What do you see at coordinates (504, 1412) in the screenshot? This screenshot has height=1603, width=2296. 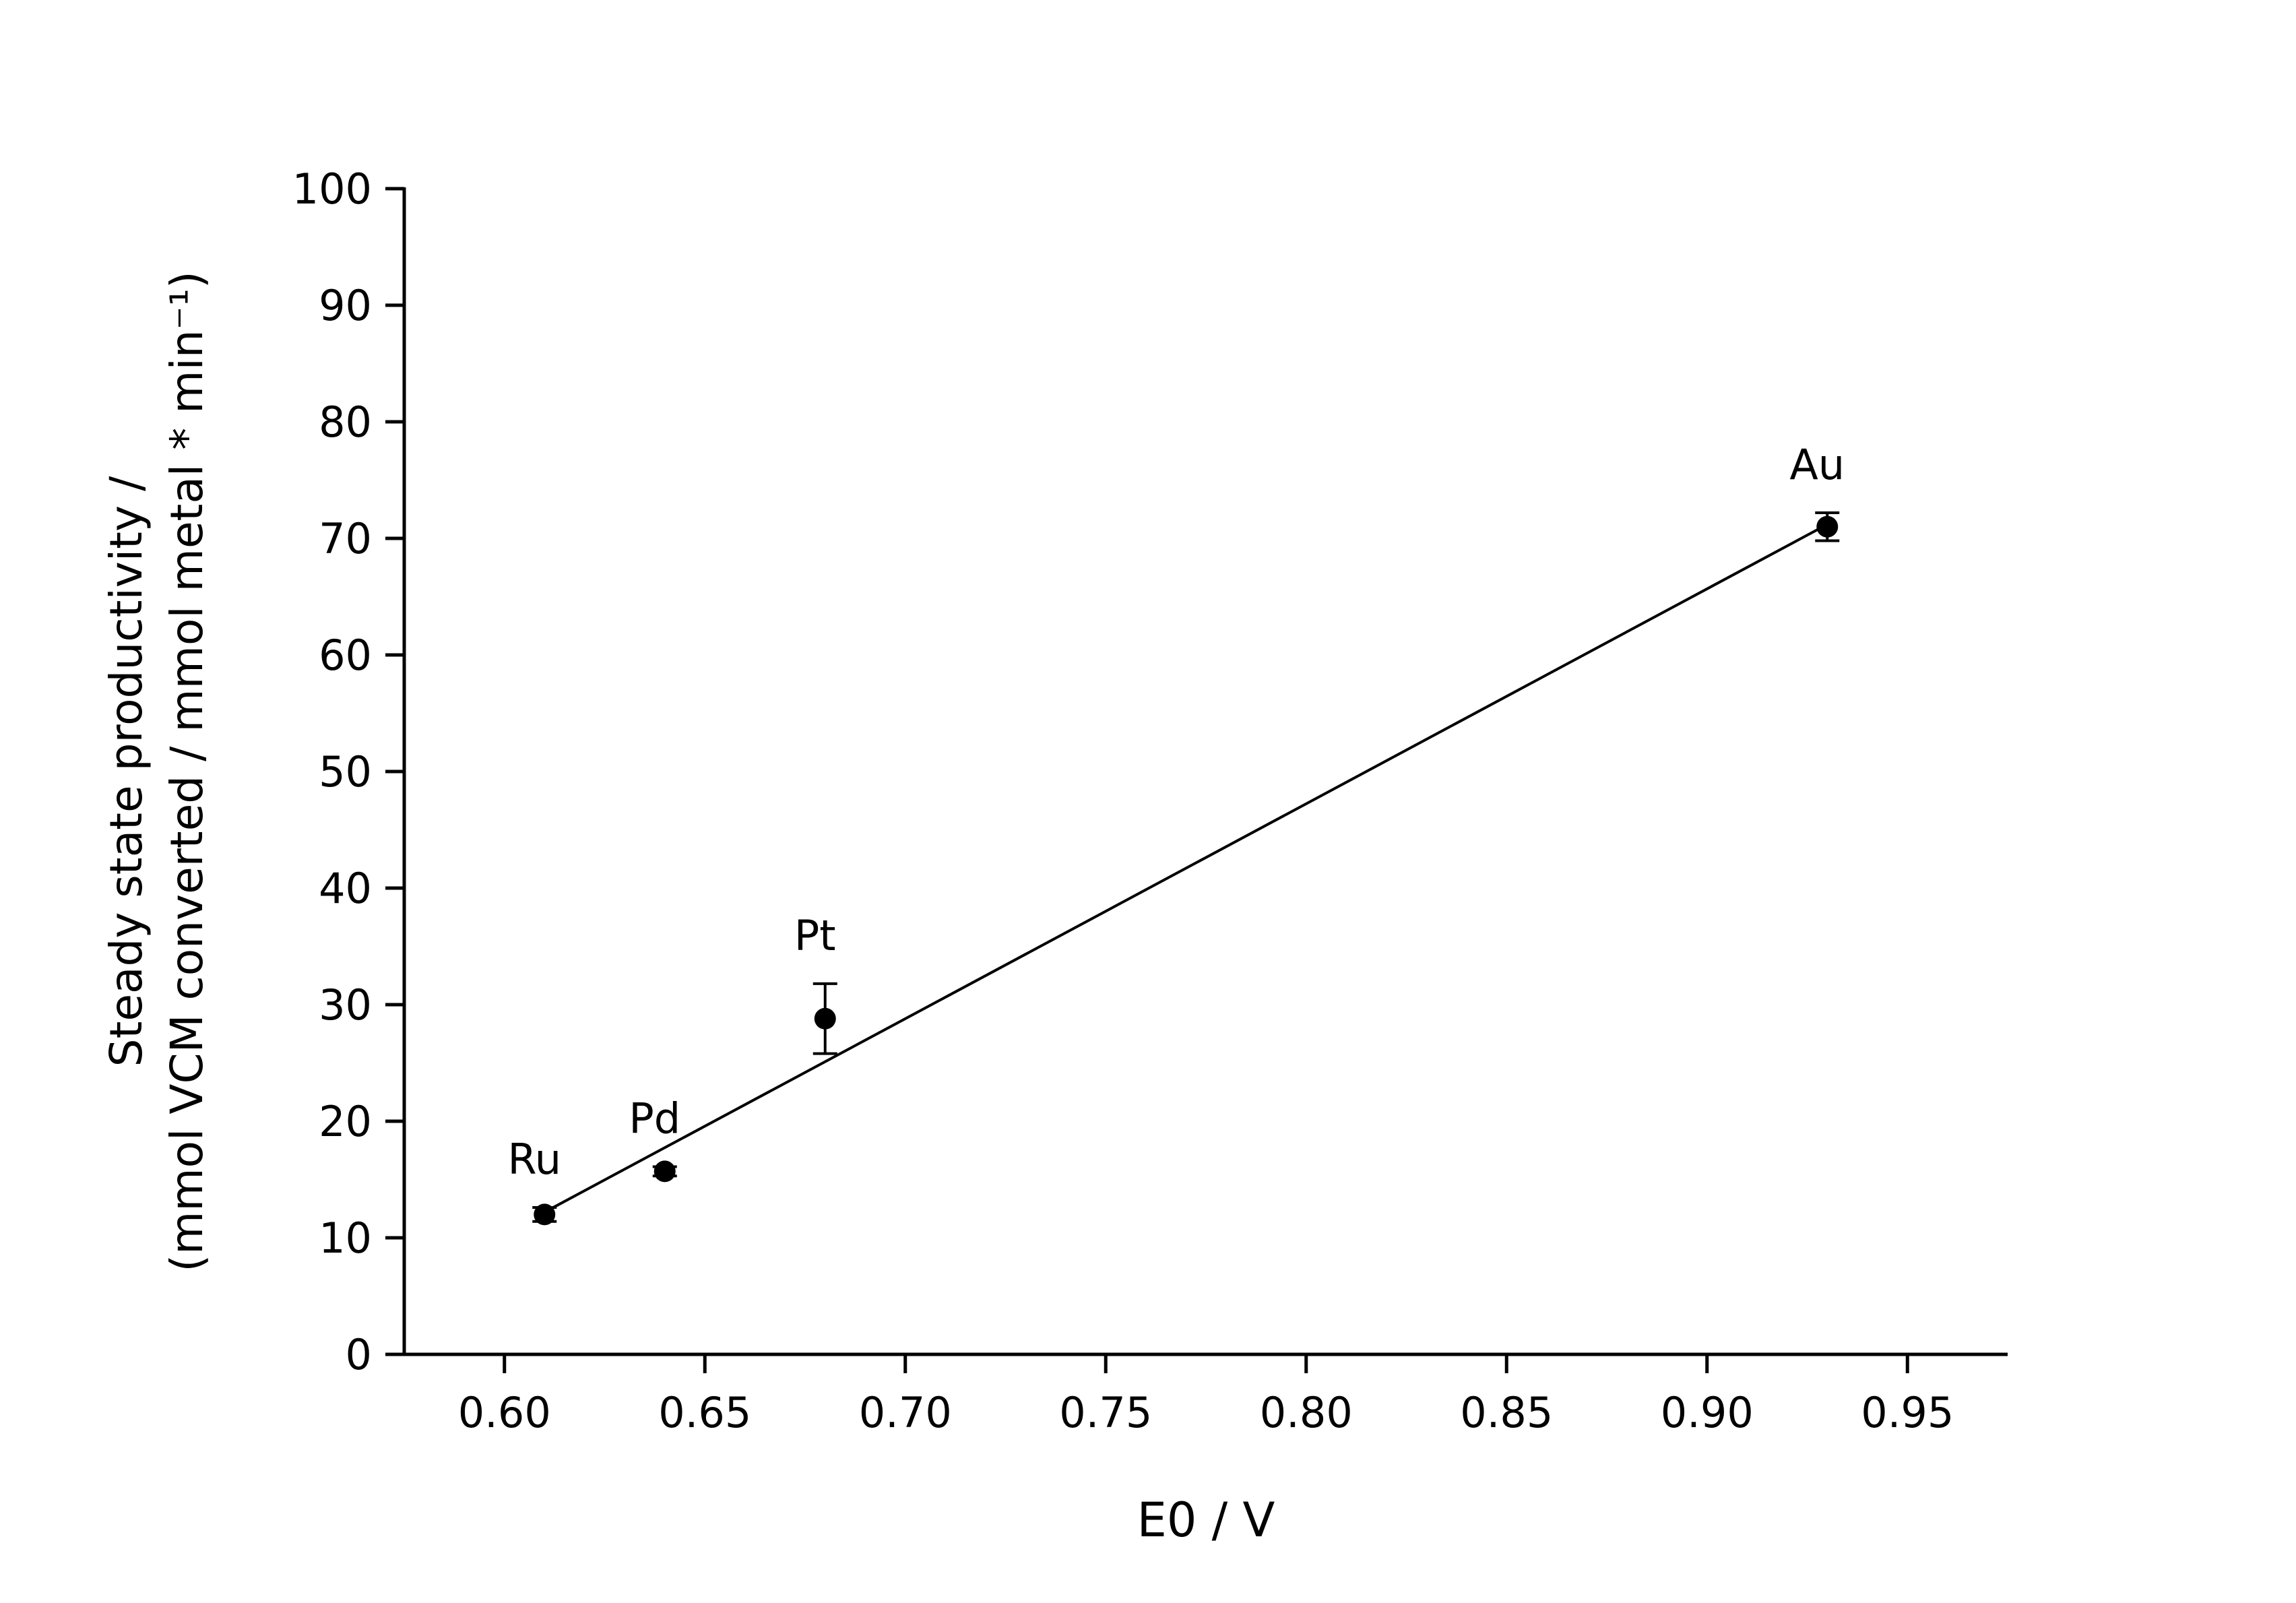 I see `x-tick-label: 0.60` at bounding box center [504, 1412].